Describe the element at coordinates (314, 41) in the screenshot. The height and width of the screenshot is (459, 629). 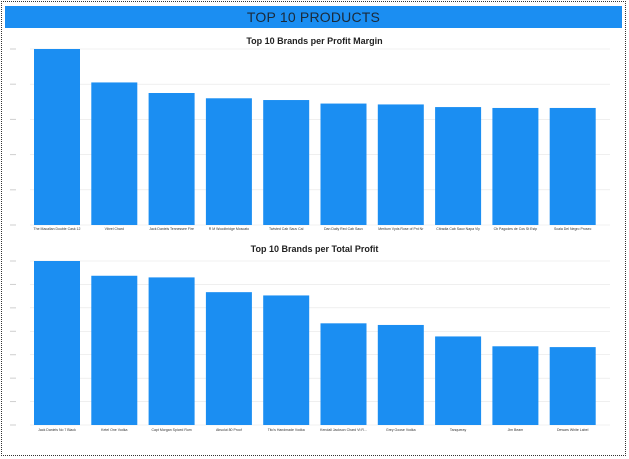
I see `chart-title-profit-margin: Top 10 Brands per Profit Margin` at that location.